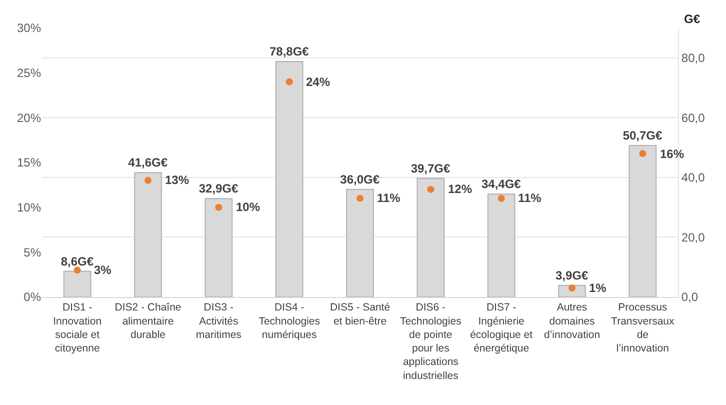 The width and height of the screenshot is (726, 405). Describe the element at coordinates (693, 237) in the screenshot. I see `y2-tick-label: 20,0` at that location.